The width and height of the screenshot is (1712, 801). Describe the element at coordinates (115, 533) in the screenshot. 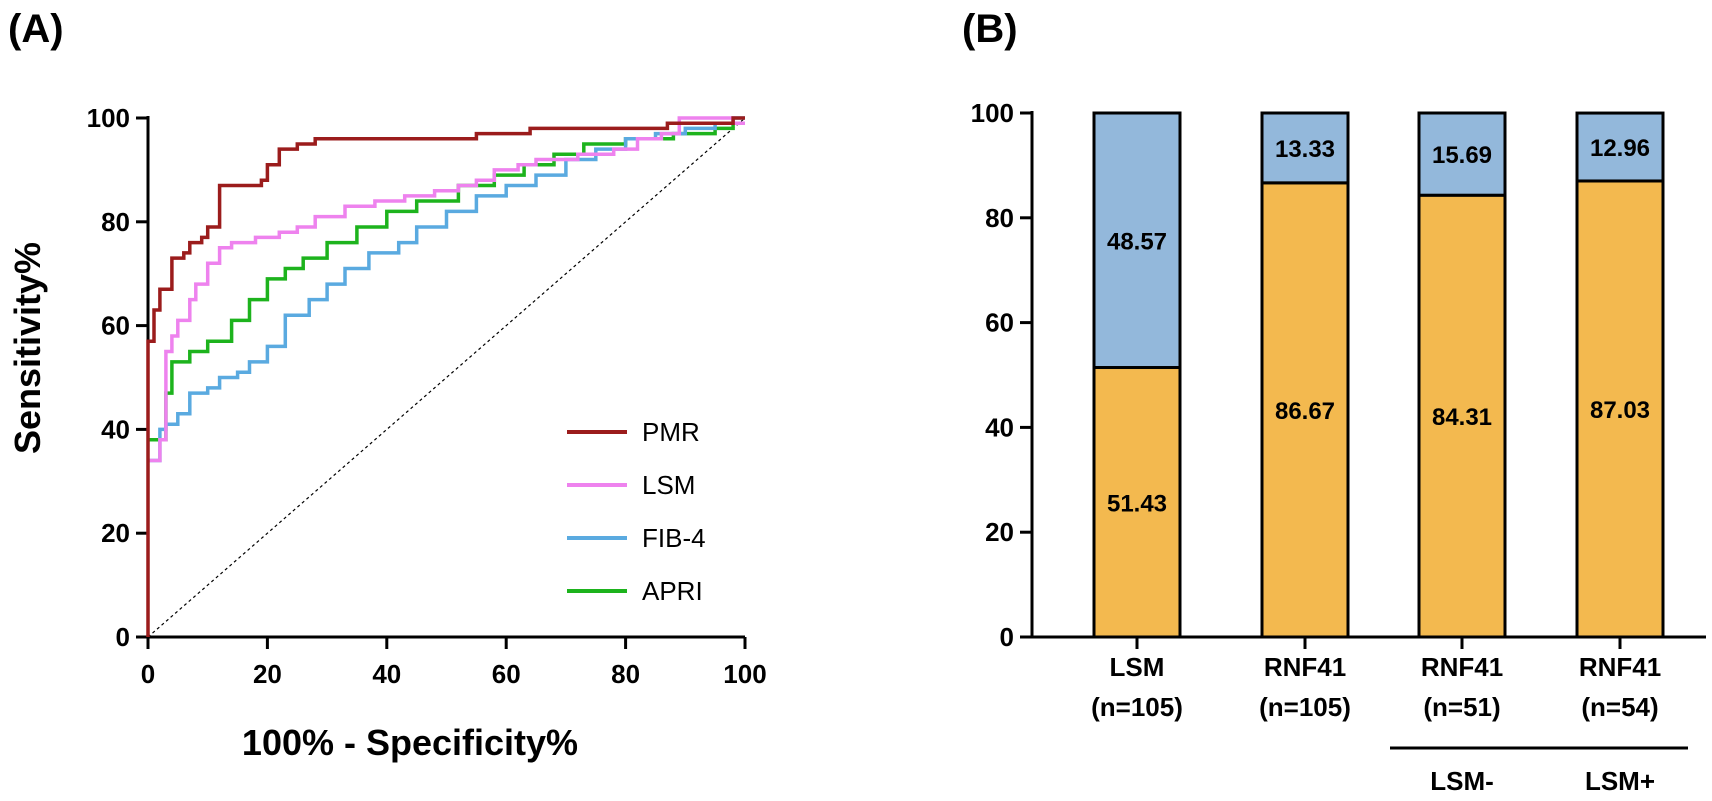

I see `roc-y-tick-label: 20` at that location.